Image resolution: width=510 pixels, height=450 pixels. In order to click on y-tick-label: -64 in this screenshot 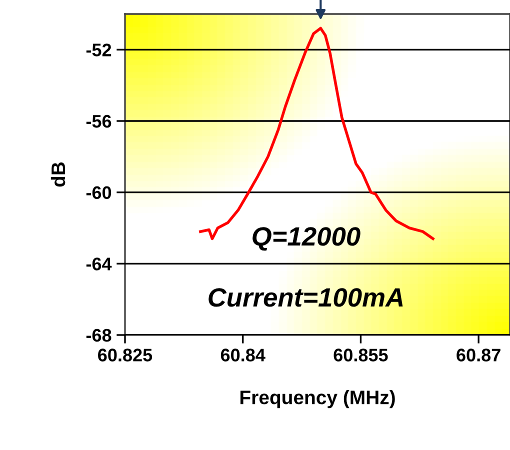, I will do `click(99, 264)`.